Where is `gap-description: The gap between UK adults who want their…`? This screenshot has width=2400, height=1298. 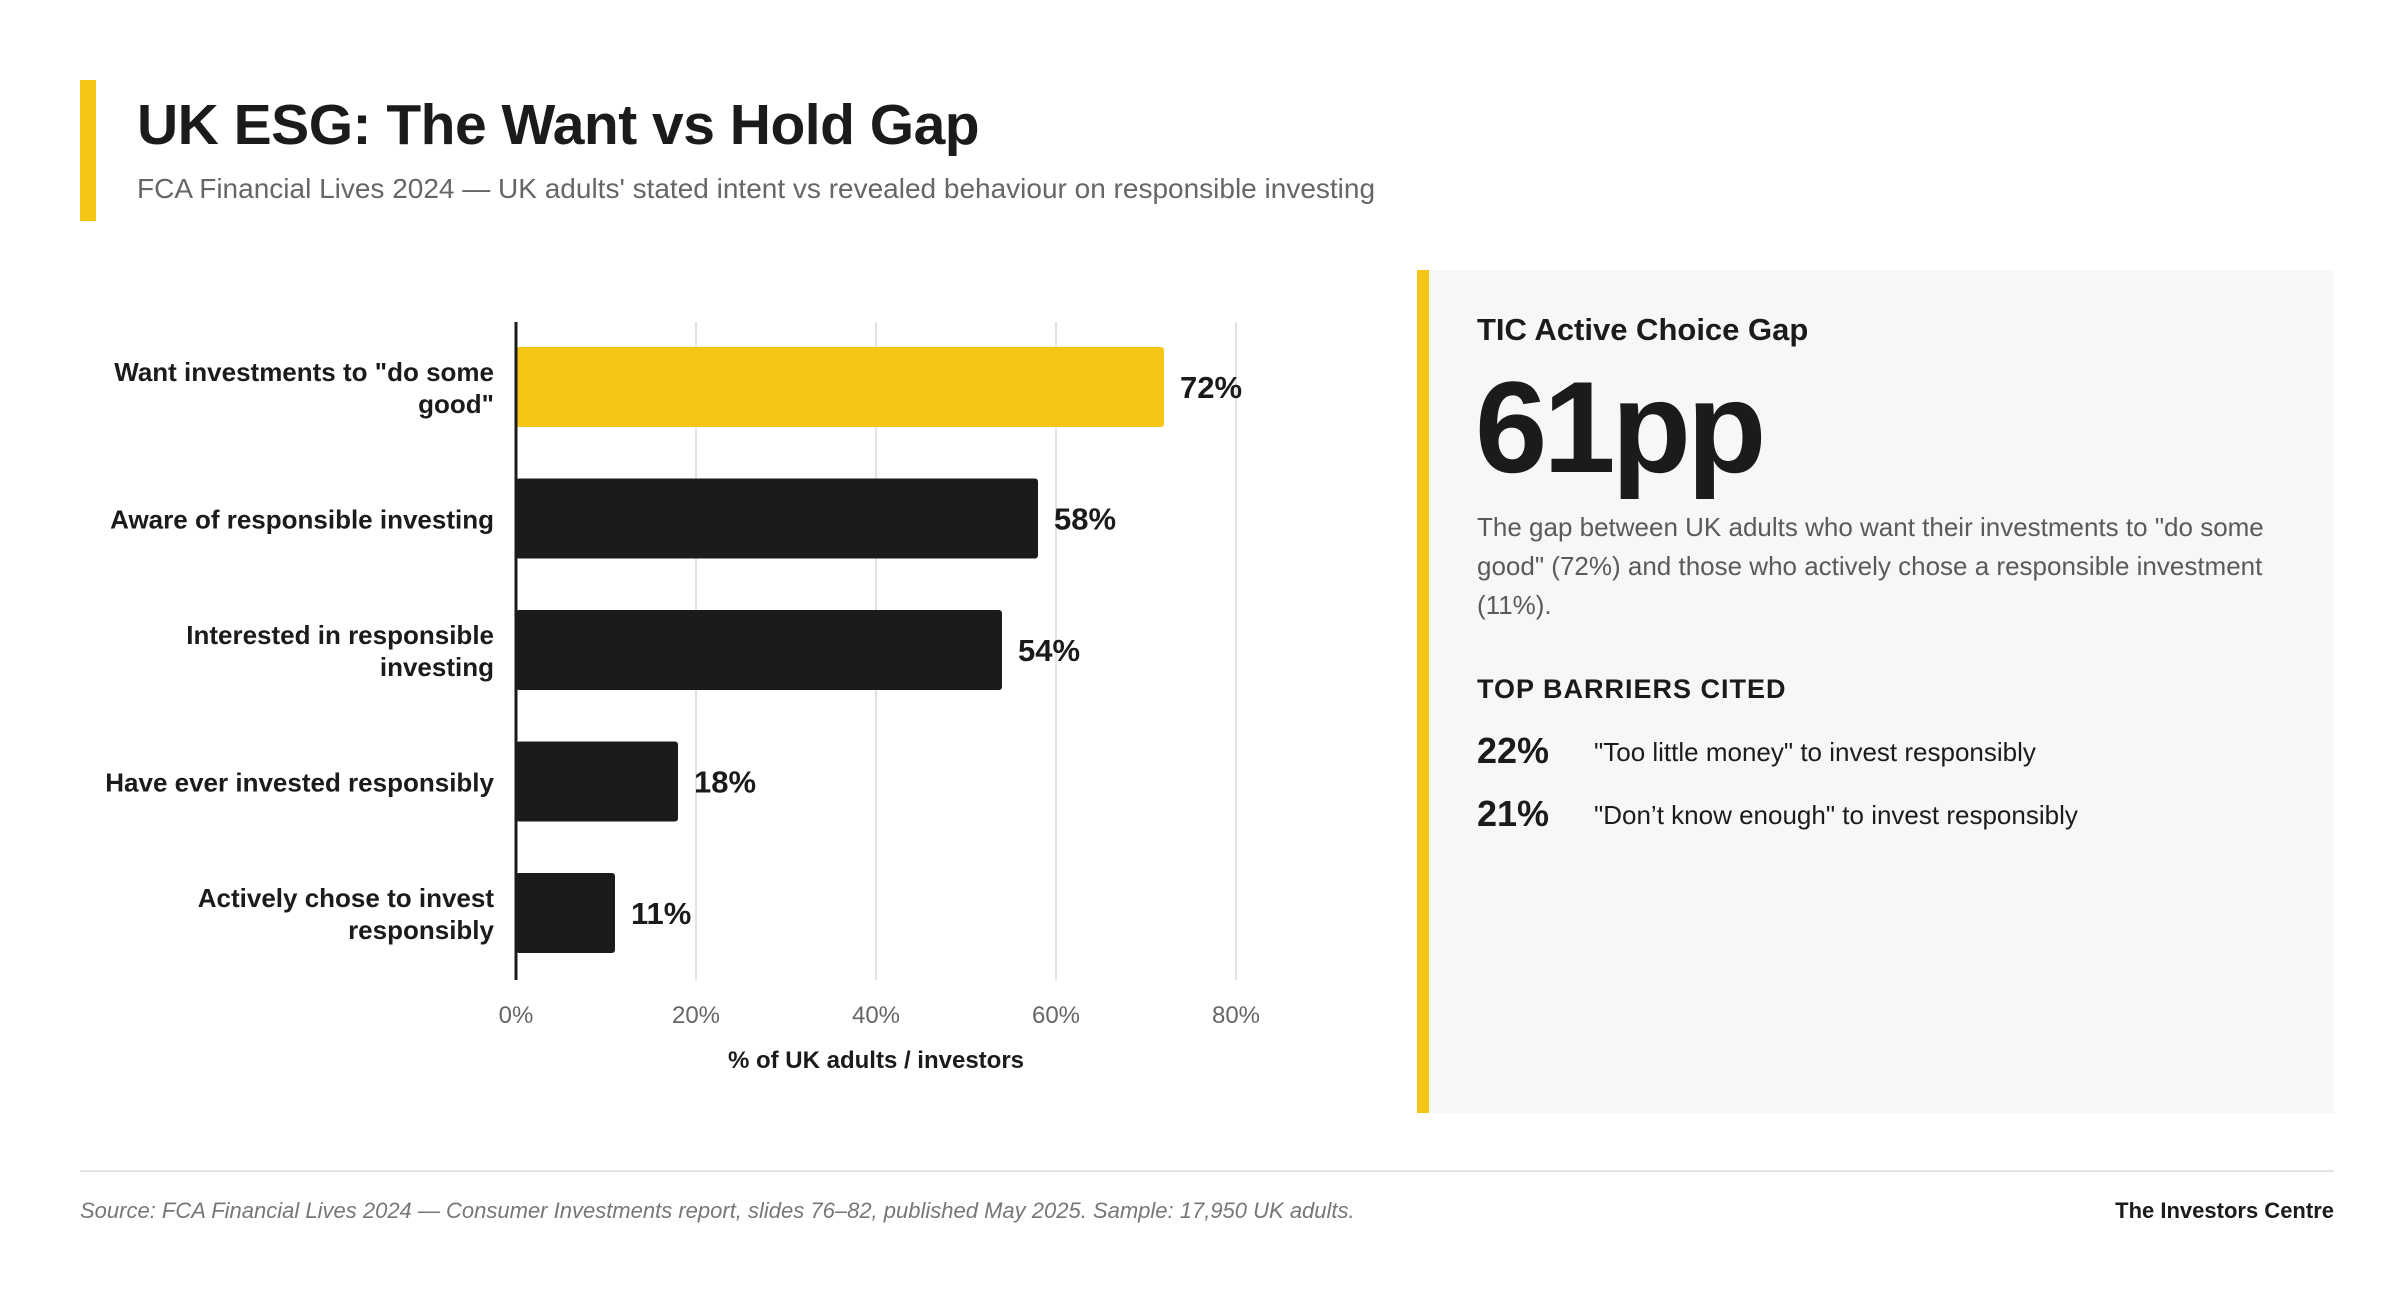 gap-description: The gap between UK adults who want their… is located at coordinates (1870, 566).